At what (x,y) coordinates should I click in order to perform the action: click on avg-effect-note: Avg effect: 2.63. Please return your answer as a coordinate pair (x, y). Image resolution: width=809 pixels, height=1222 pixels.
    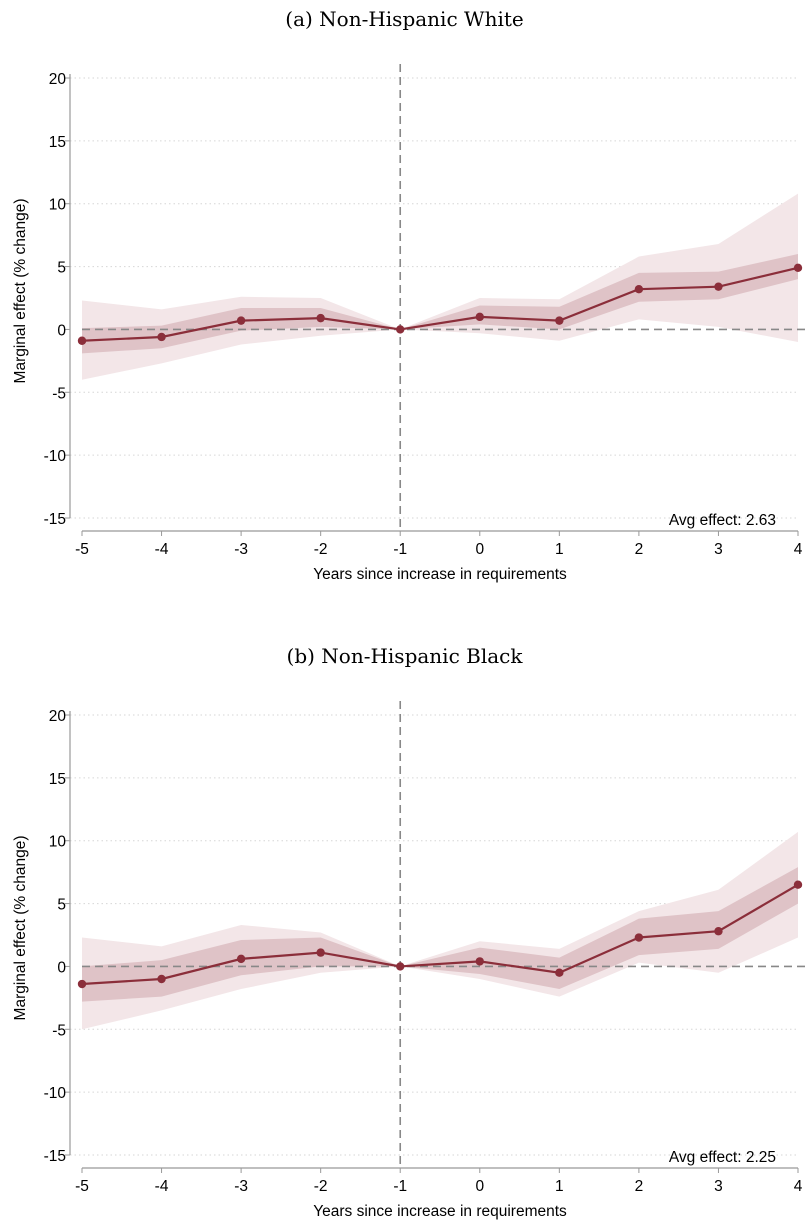
    Looking at the image, I should click on (722, 520).